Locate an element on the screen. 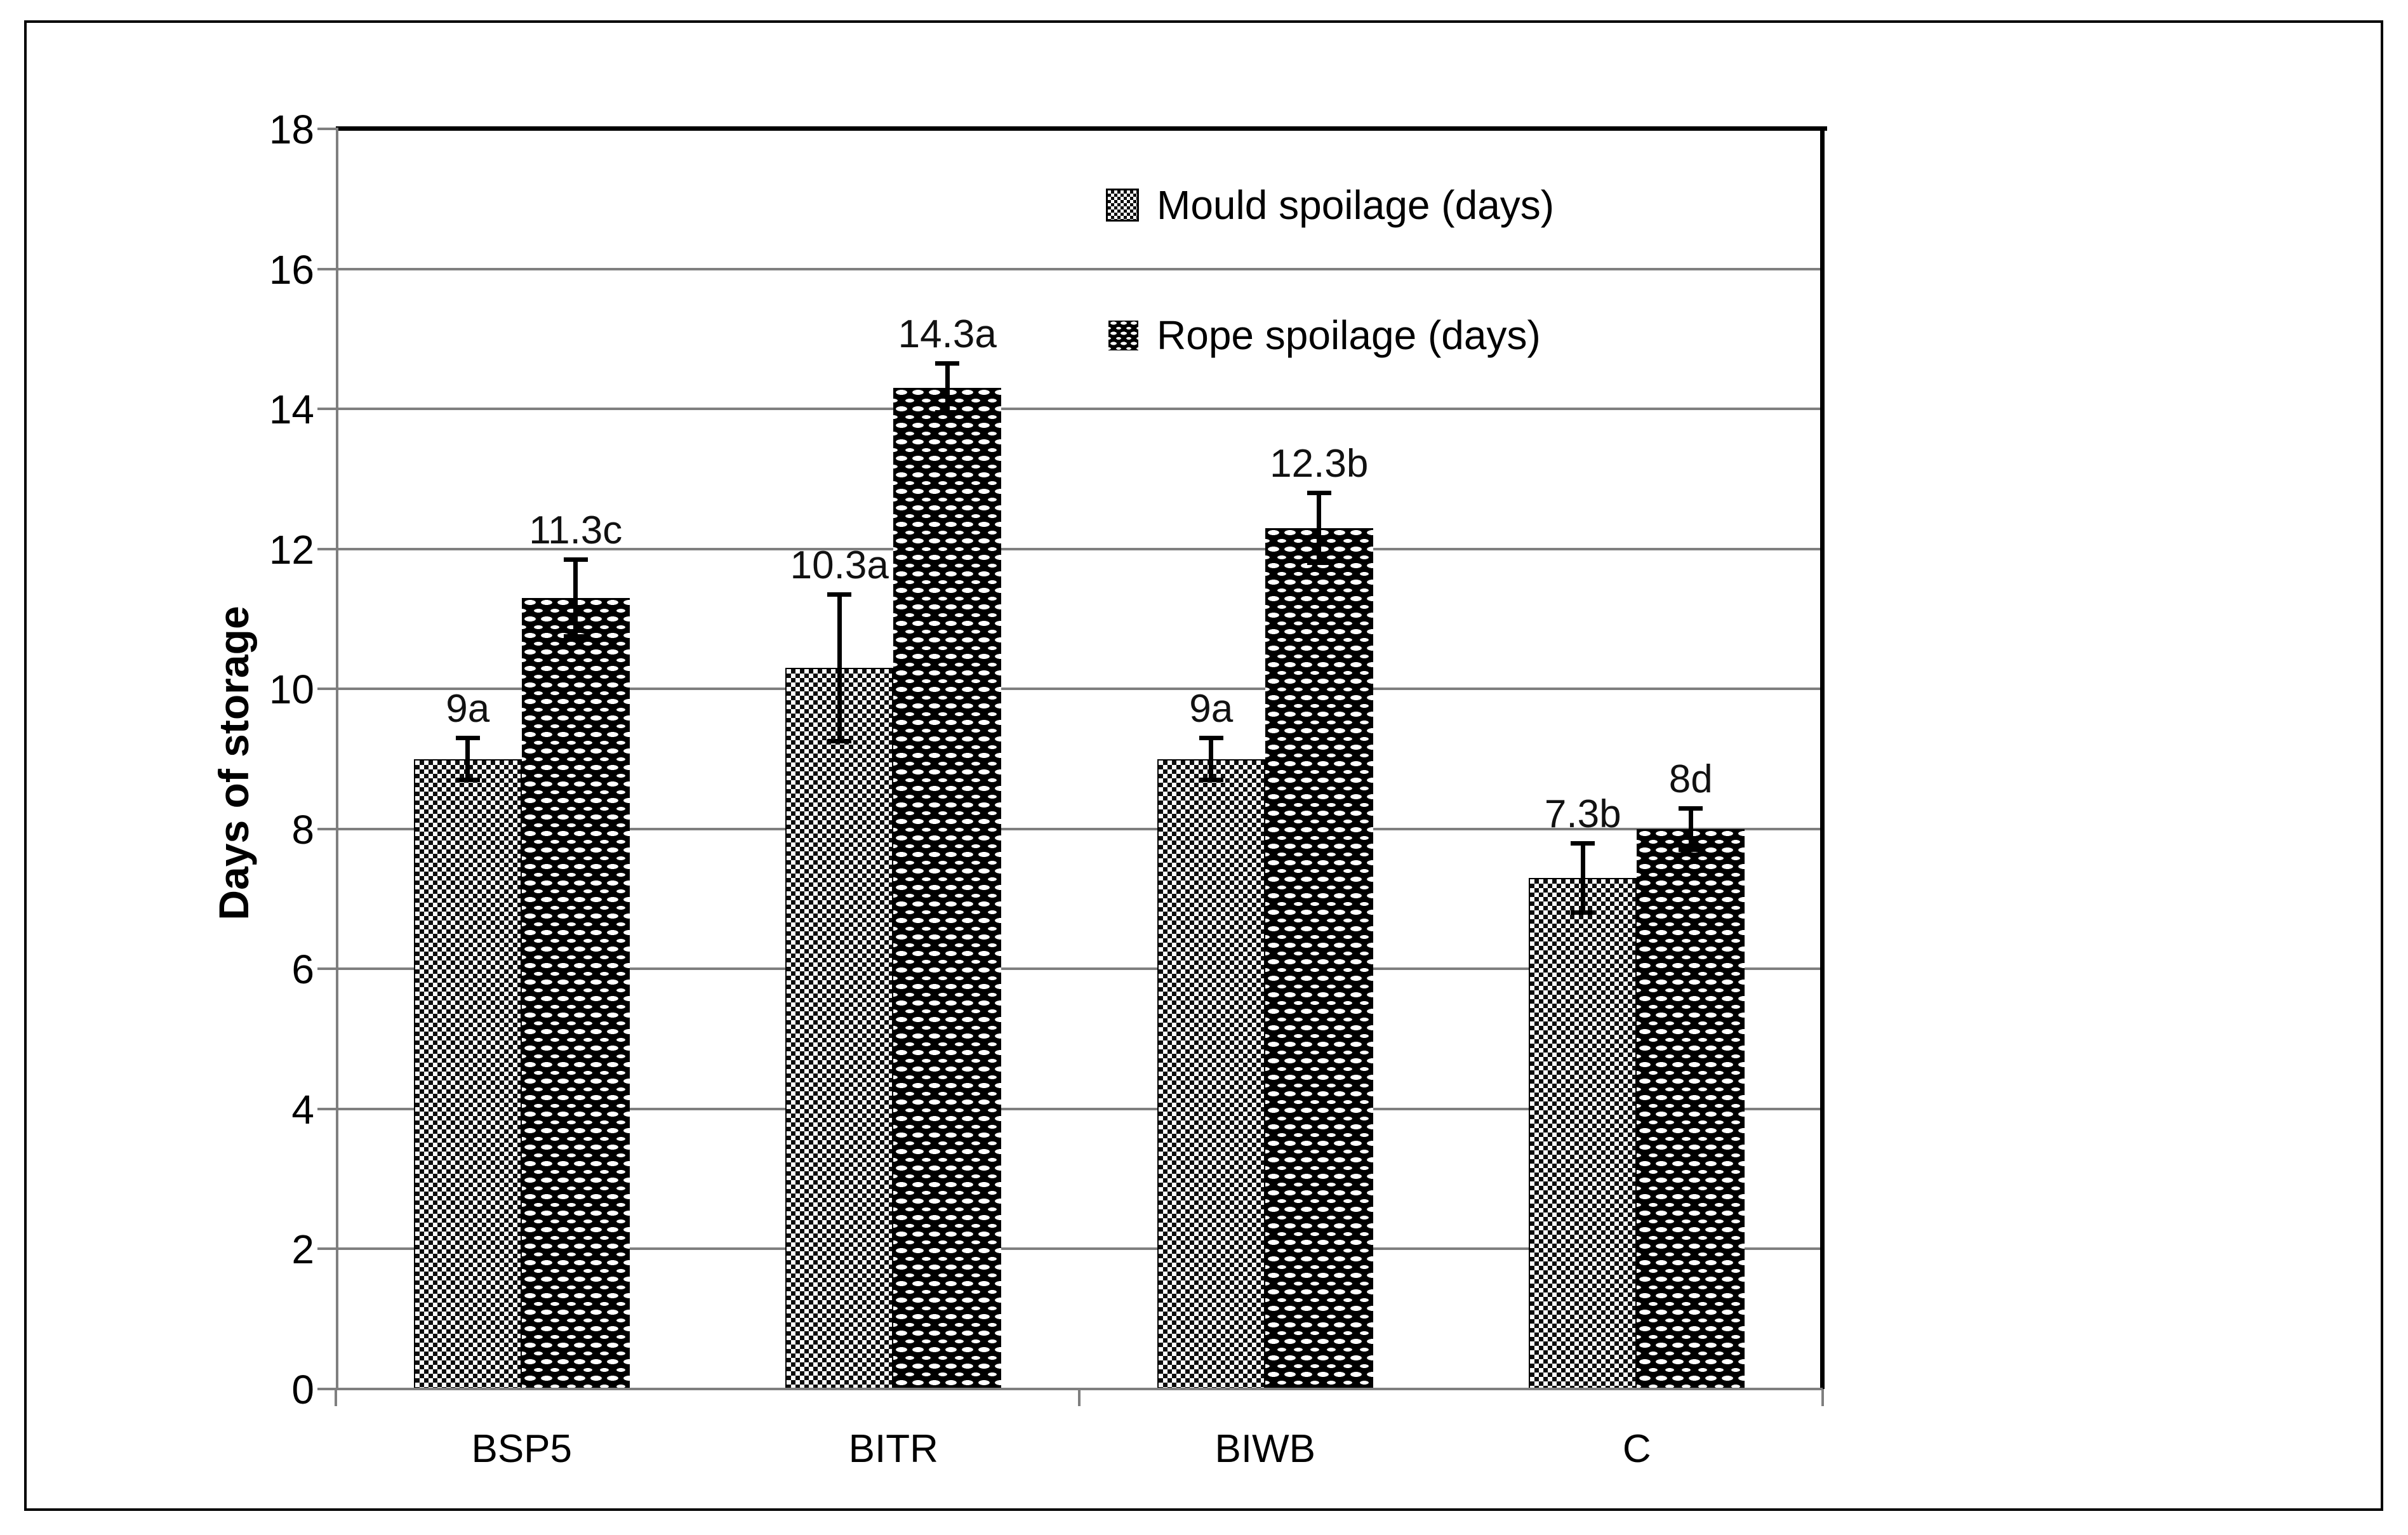 This screenshot has width=2408, height=1535. data-label: 12.3b is located at coordinates (1319, 464).